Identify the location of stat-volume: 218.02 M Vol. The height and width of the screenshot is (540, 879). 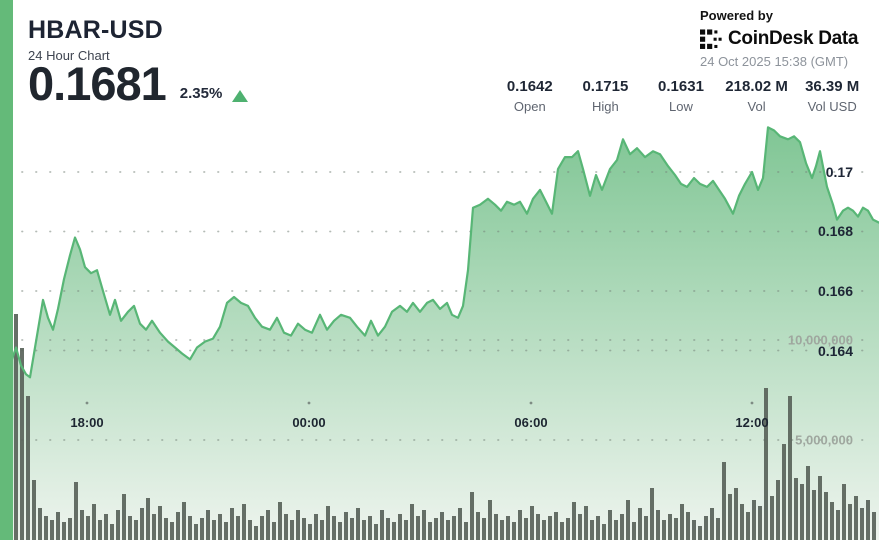
(757, 96).